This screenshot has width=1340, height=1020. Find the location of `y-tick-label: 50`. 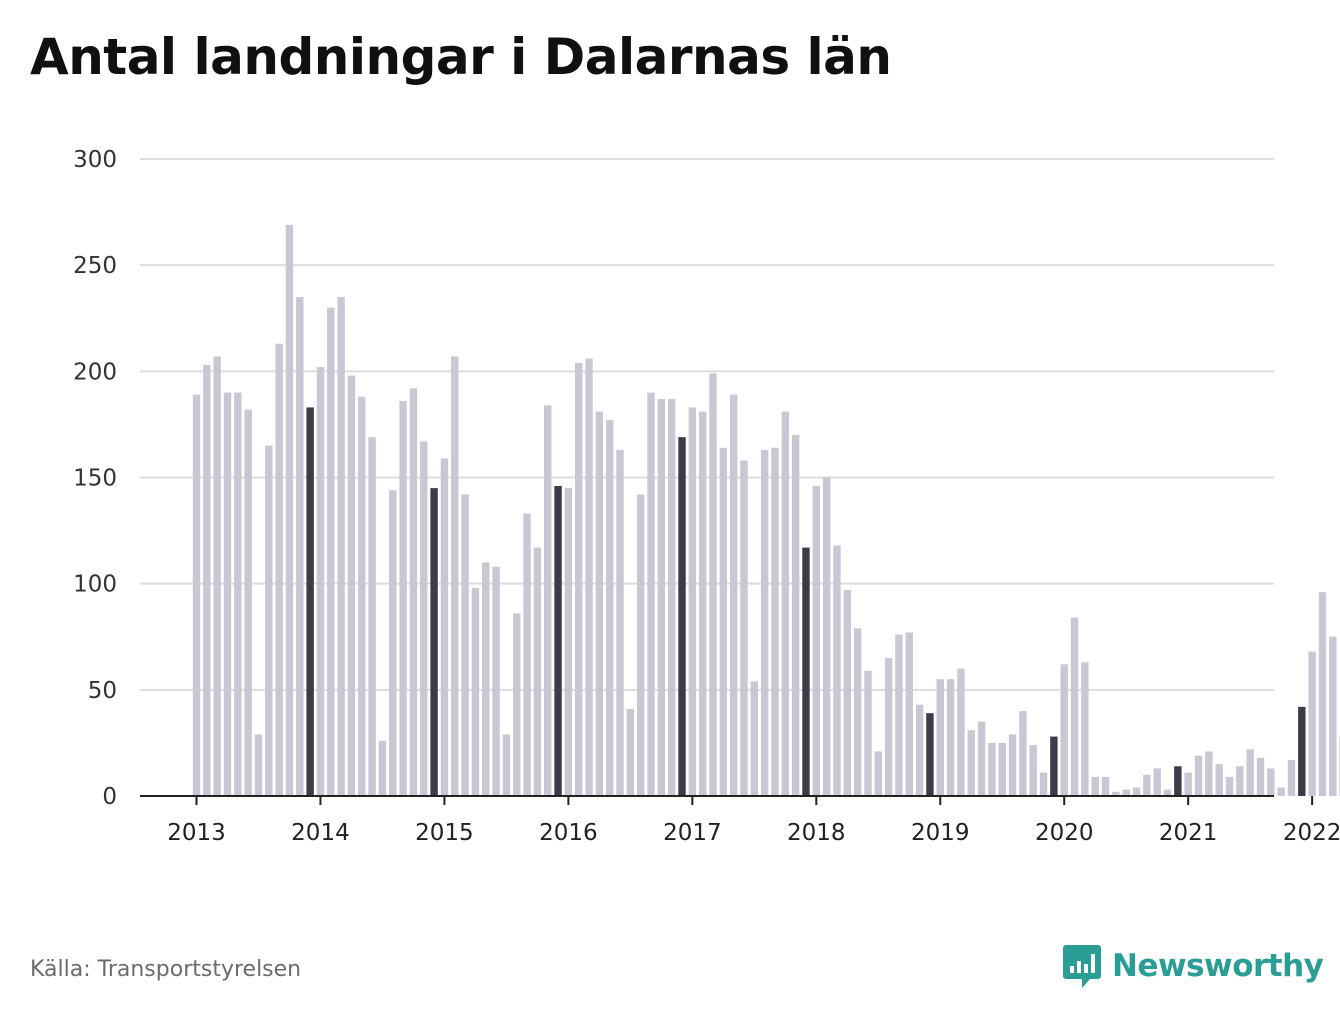

y-tick-label: 50 is located at coordinates (102, 691).